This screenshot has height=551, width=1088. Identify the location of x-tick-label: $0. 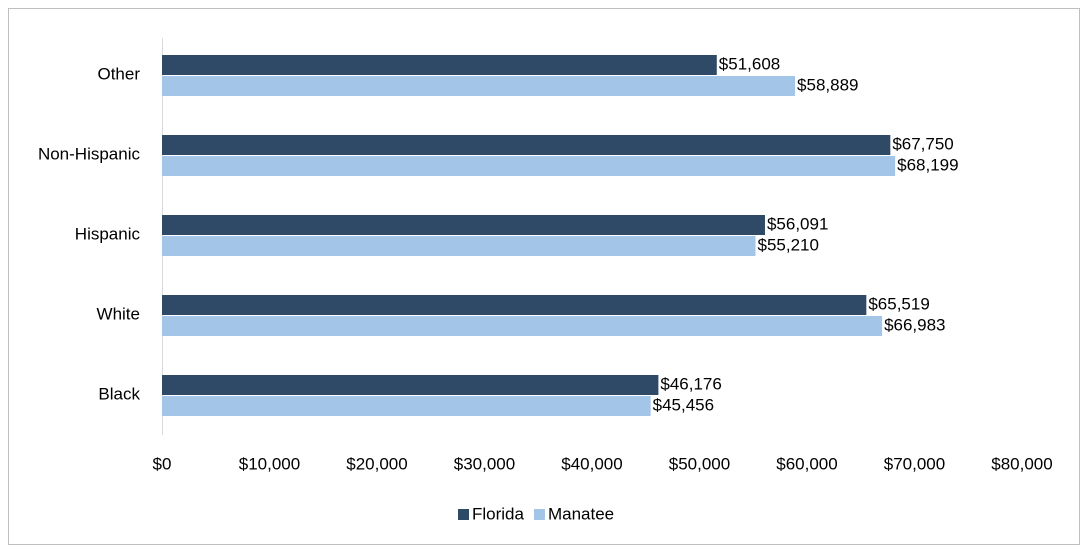
(162, 463).